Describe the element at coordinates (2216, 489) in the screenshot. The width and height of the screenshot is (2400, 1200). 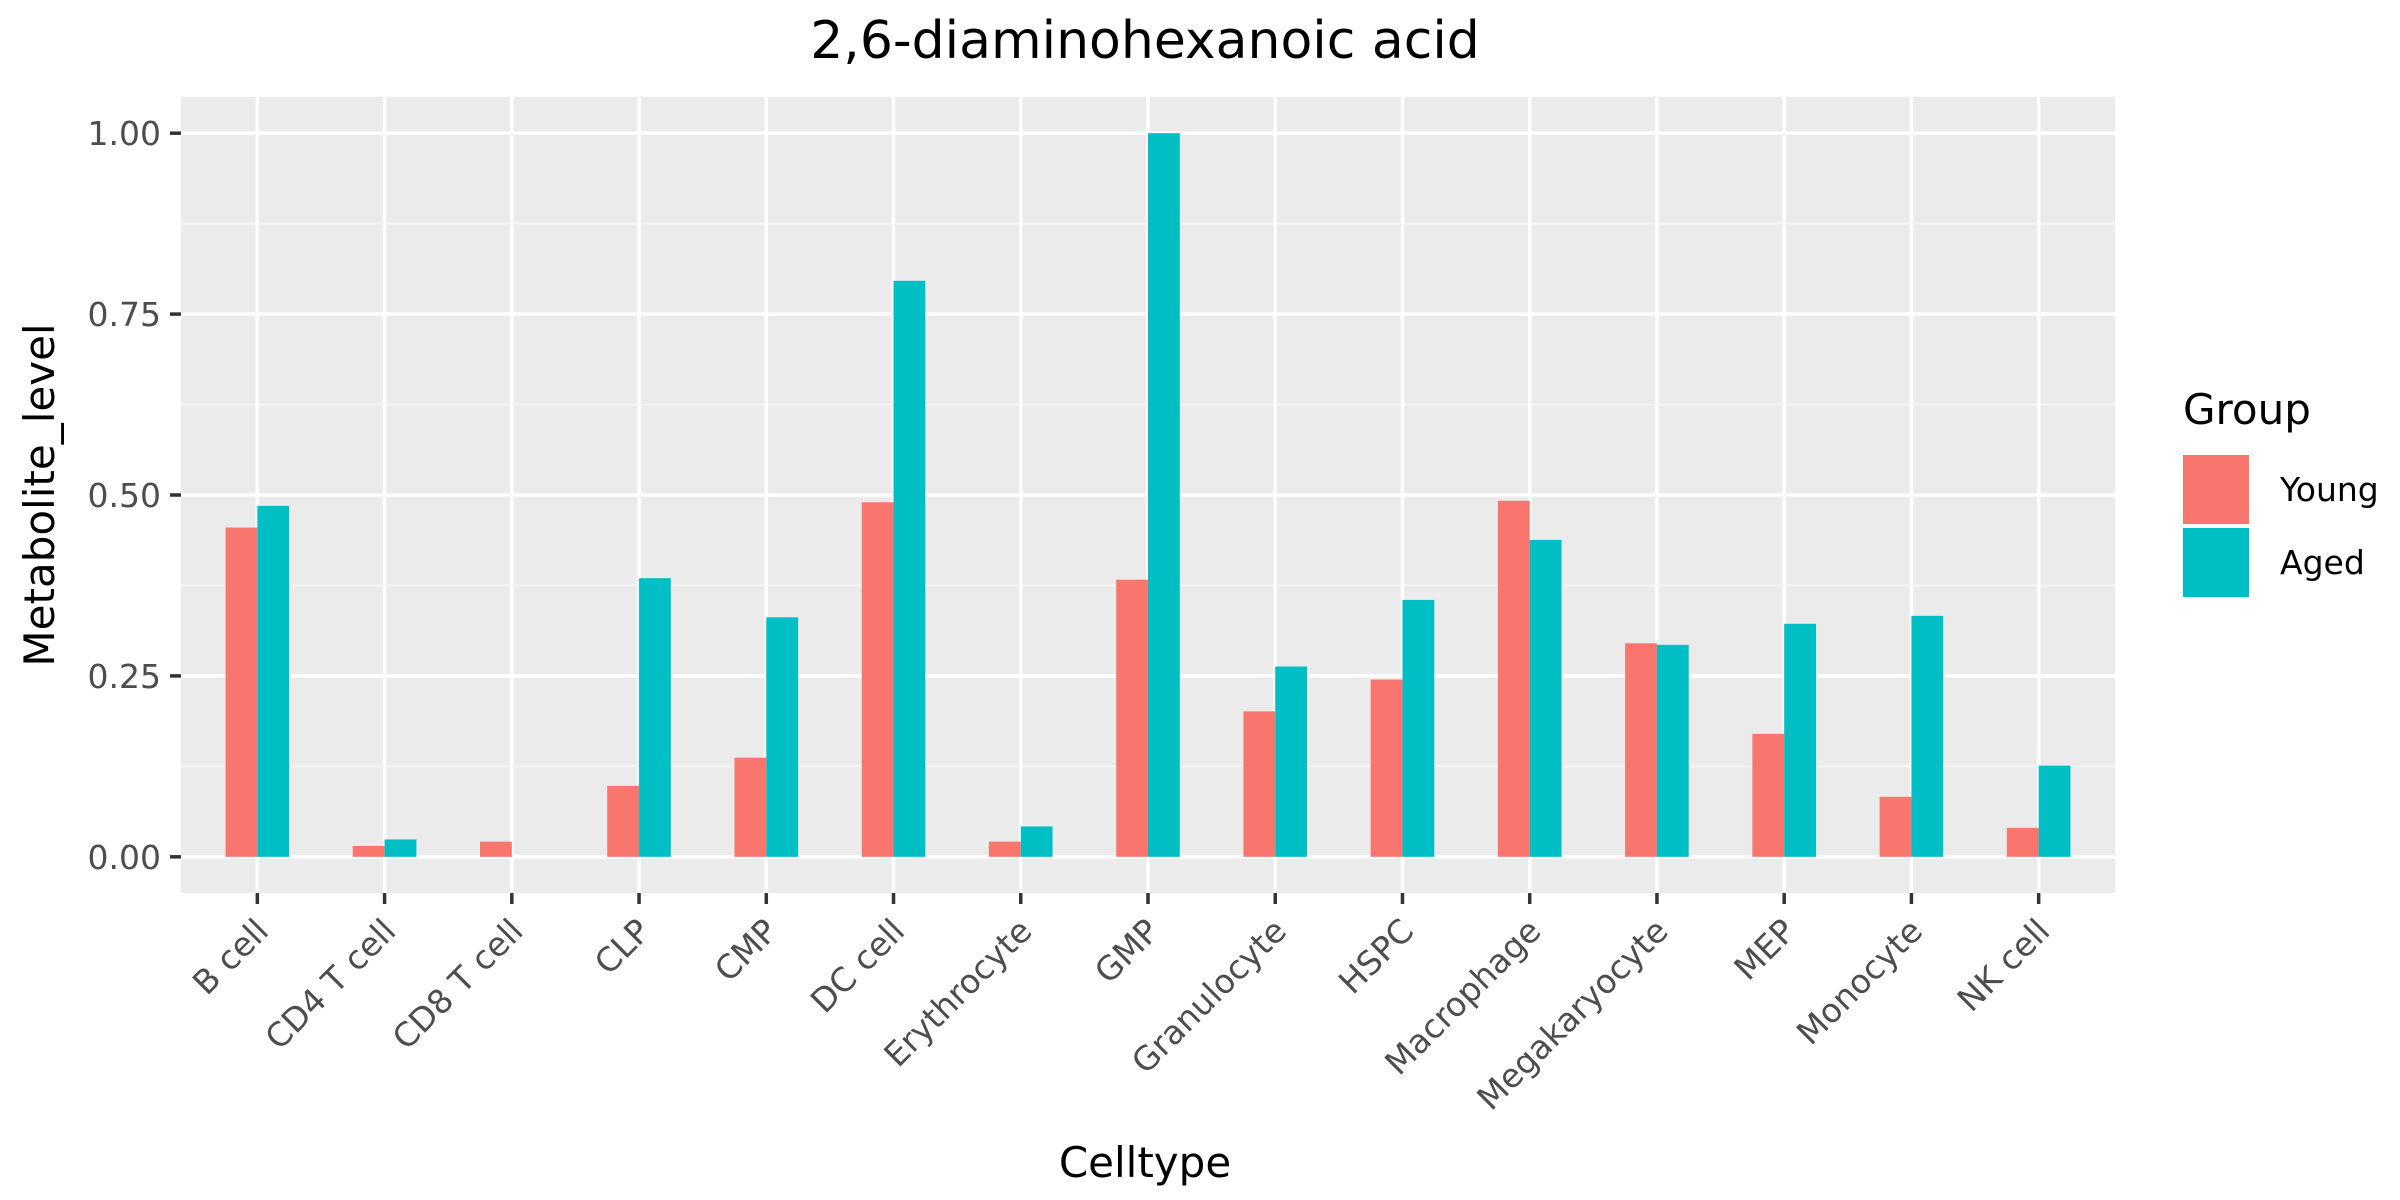
I see `legend-key-young` at that location.